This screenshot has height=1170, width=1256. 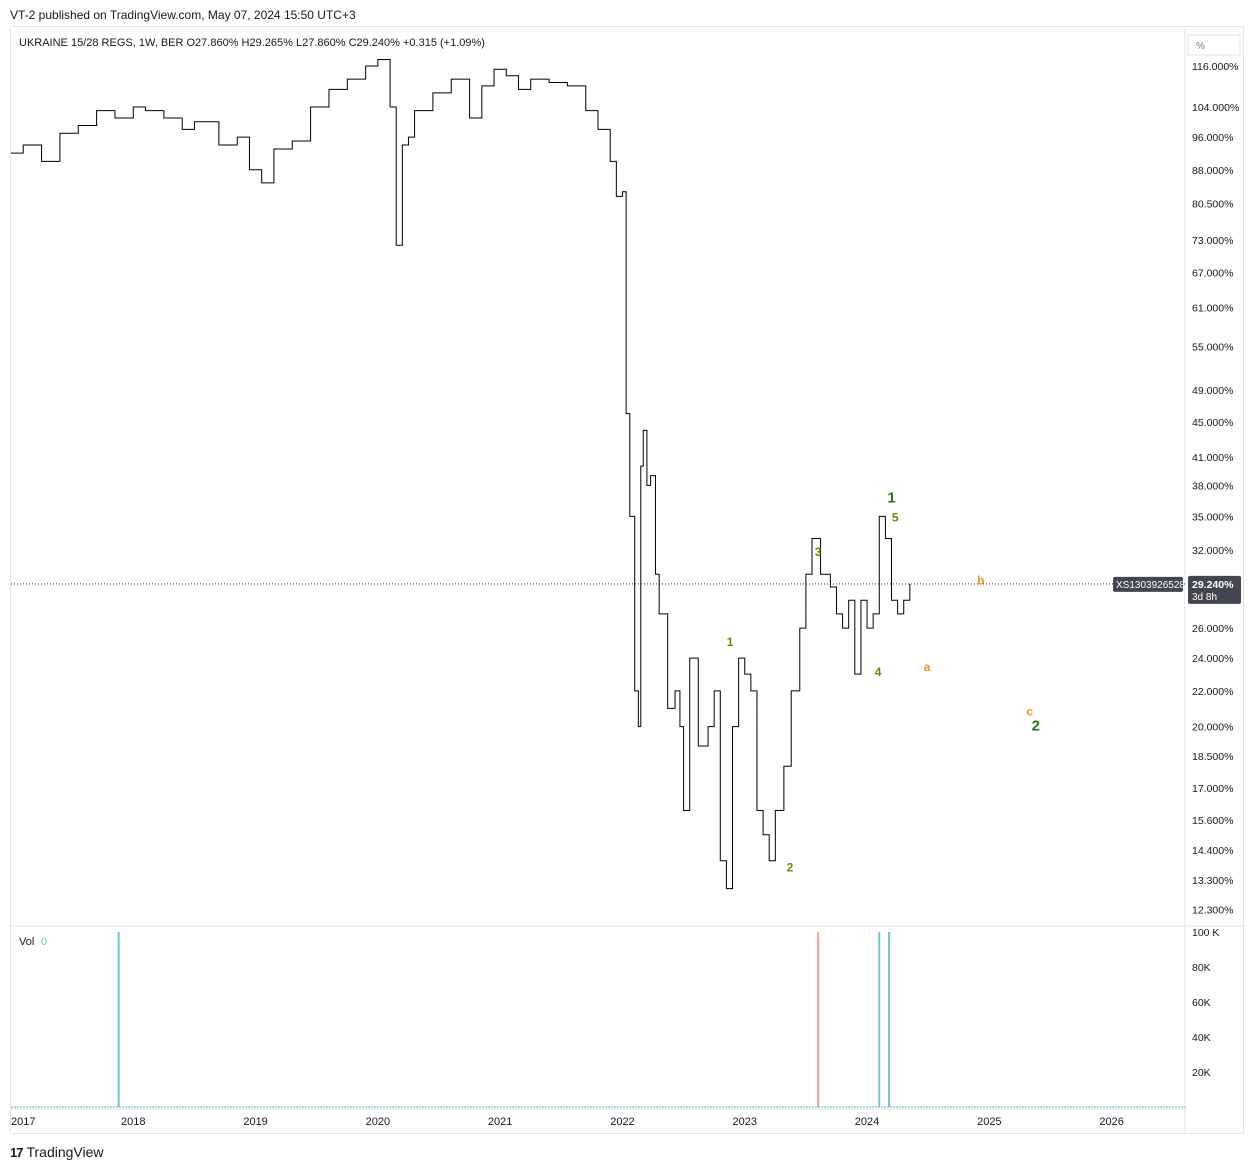 What do you see at coordinates (1201, 1073) in the screenshot?
I see `volume-tick-label: 20K` at bounding box center [1201, 1073].